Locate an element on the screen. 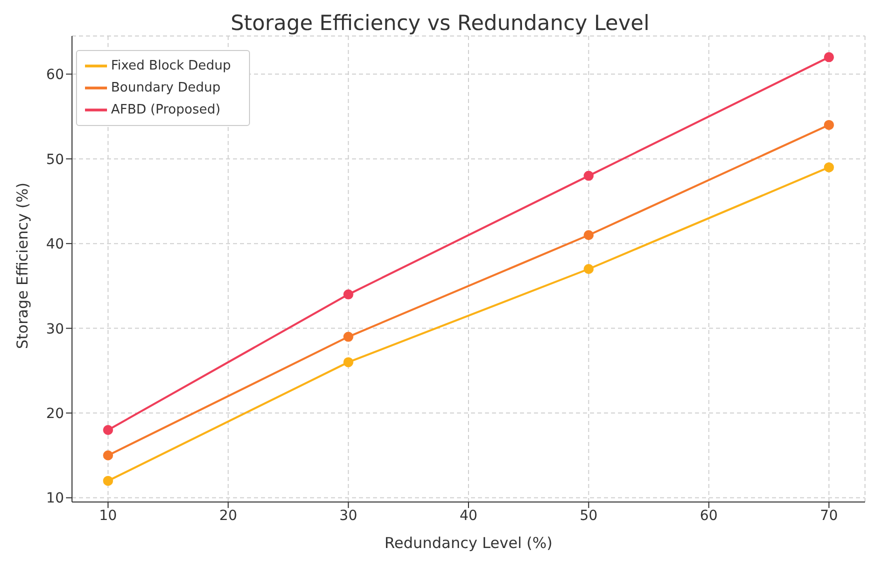 This screenshot has width=881, height=580. chart-title: Storage Efficiency vs Redundancy Level is located at coordinates (440, 23).